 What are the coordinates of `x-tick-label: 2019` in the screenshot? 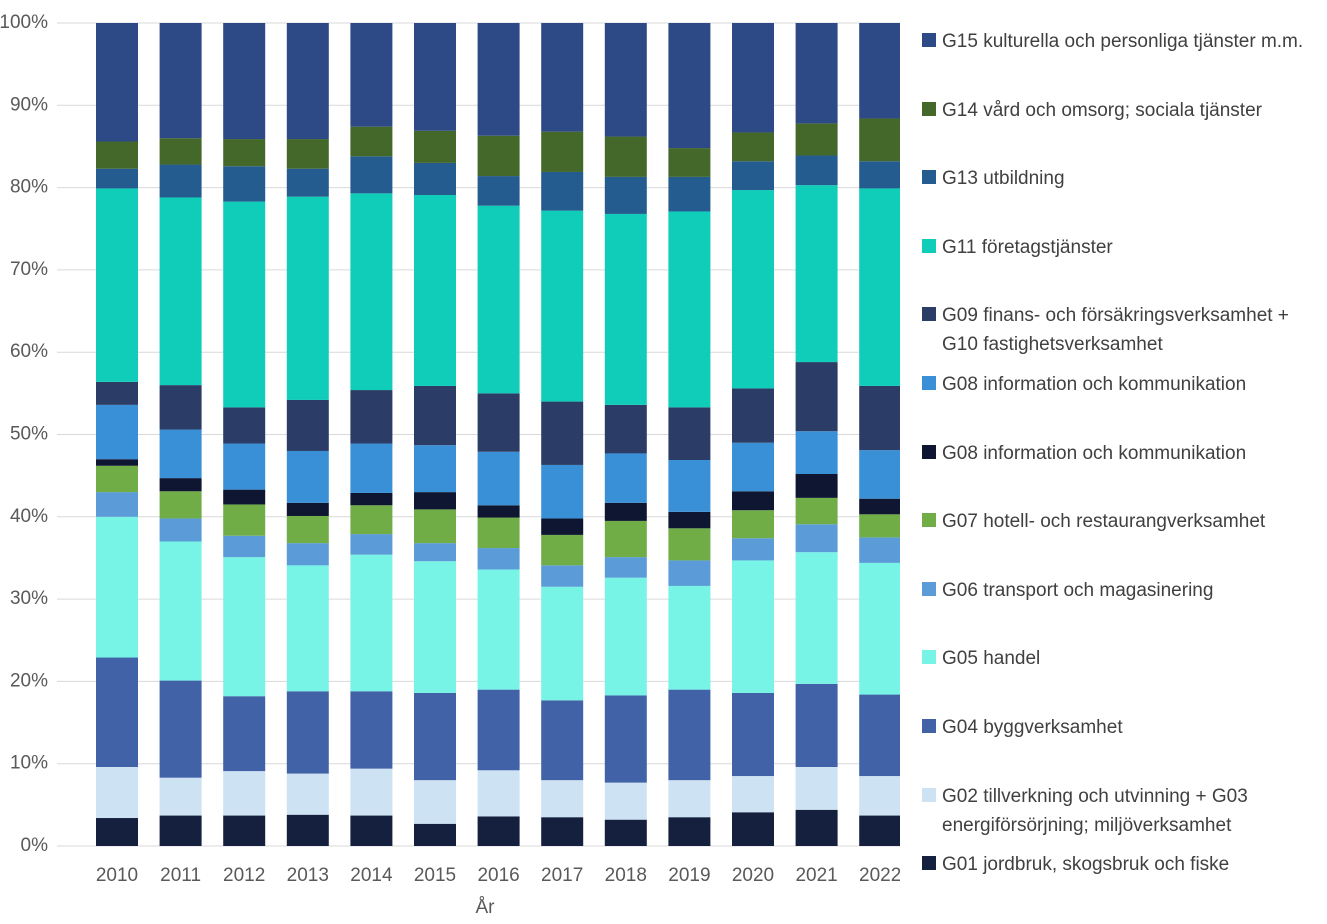 It's located at (689, 875).